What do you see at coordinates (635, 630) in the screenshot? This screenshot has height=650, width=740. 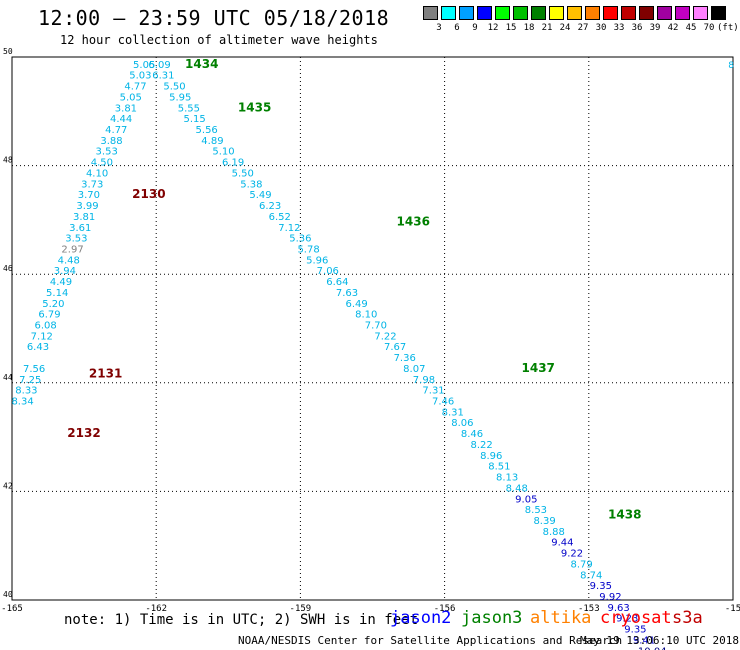 I see `data-point-label: 9.35` at bounding box center [635, 630].